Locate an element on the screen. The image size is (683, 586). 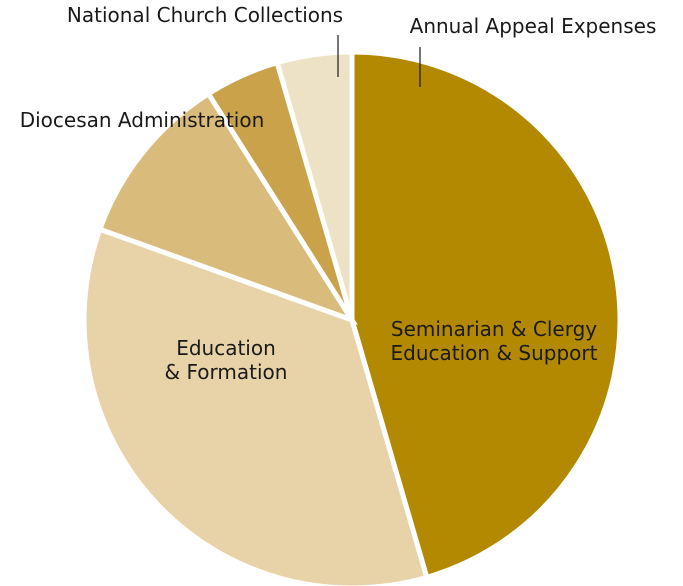
slice-label-seminarian-and-clergy-education-and-support: Seminarian & Clergy Education & Support is located at coordinates (494, 341).